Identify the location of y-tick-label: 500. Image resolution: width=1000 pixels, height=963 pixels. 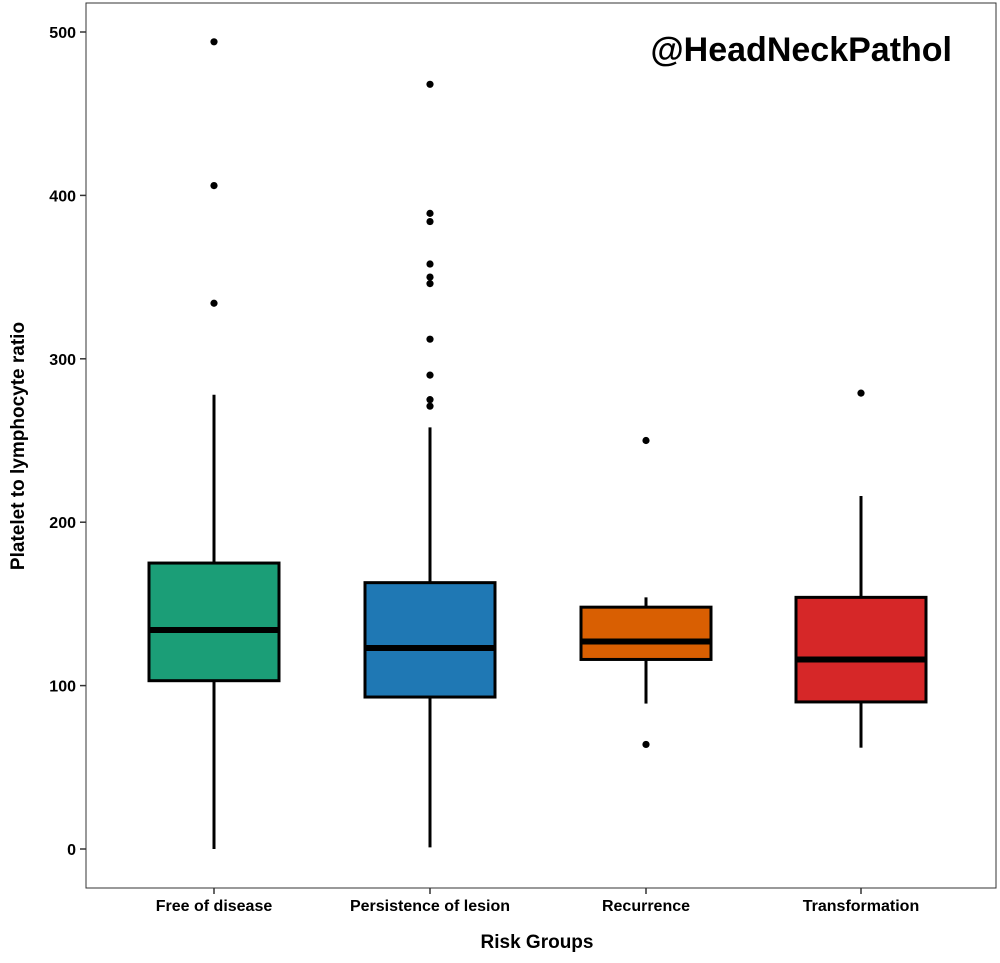
(62, 33).